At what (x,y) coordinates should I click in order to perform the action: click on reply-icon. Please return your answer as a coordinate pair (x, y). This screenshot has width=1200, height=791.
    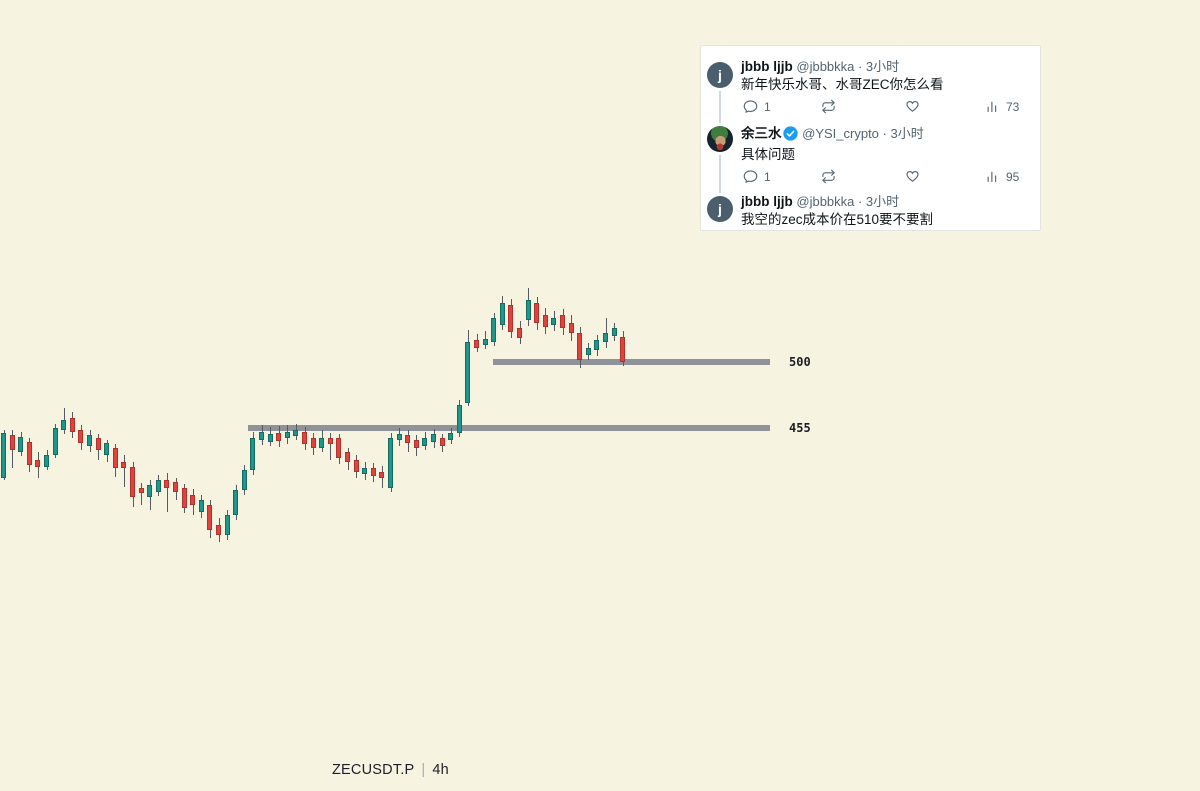
    Looking at the image, I should click on (750, 176).